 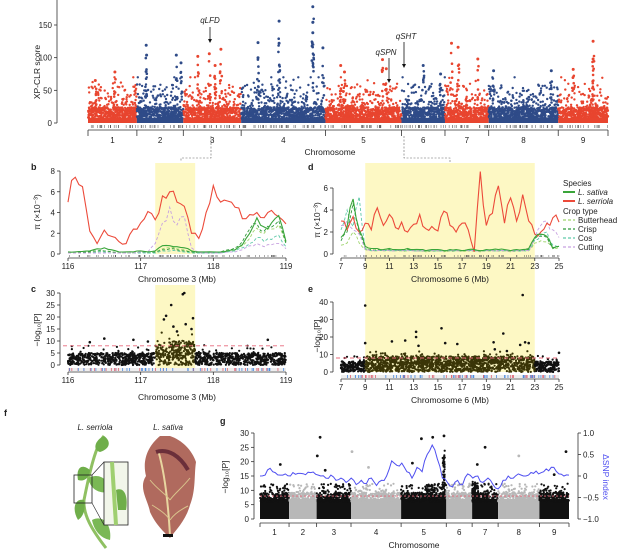 I want to click on panel-a-y-axis-tick-label: 50, so click(x=47, y=90).